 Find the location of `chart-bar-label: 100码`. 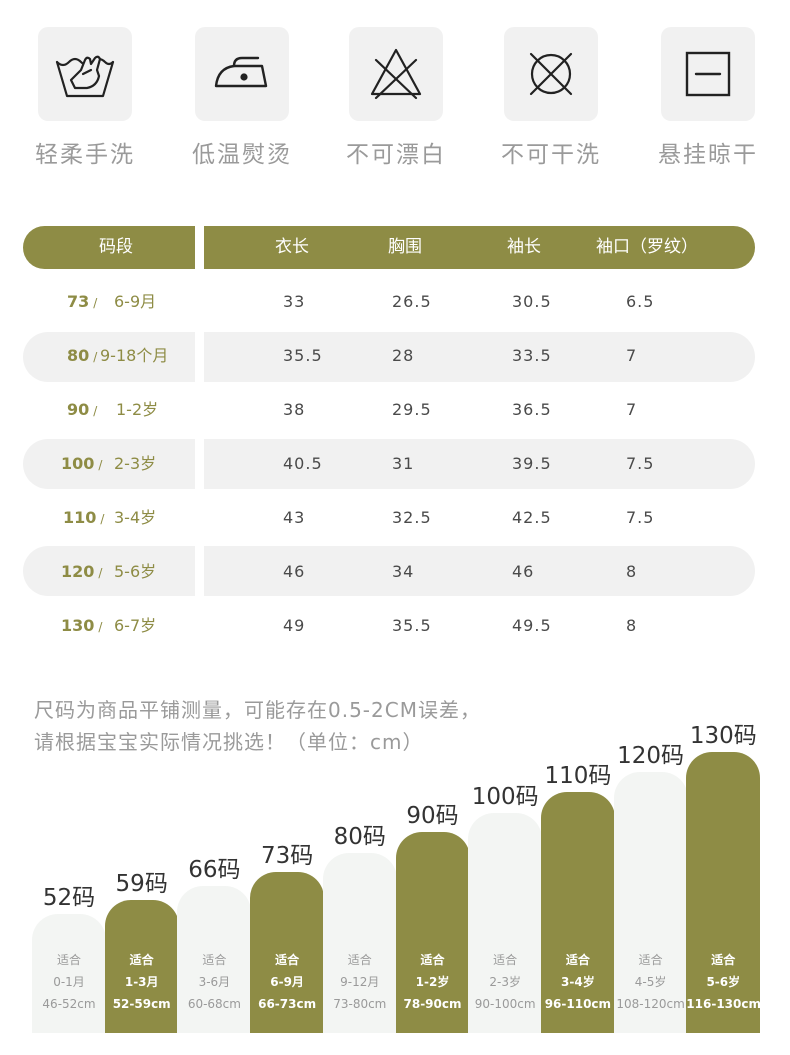

chart-bar-label: 100码 is located at coordinates (505, 797).